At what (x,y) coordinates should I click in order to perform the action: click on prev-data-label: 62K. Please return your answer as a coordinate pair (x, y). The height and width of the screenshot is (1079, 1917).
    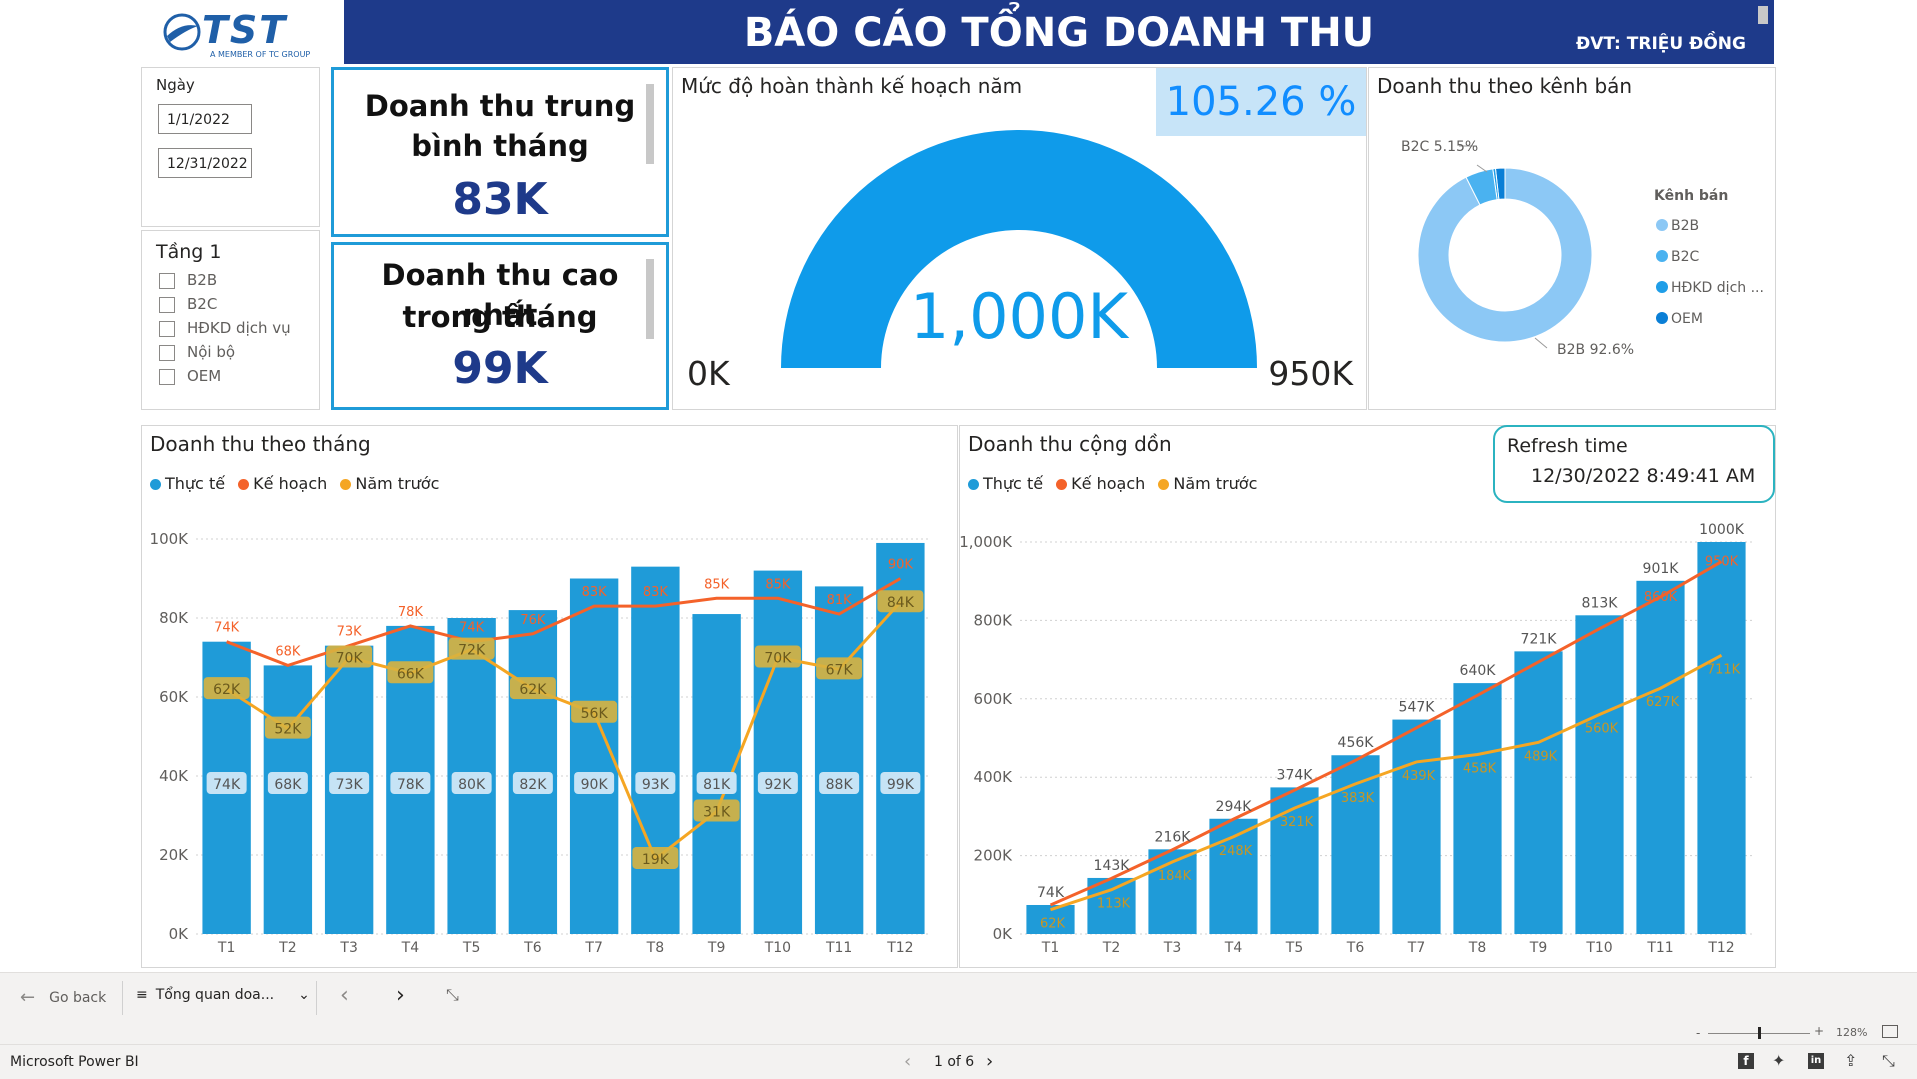
    Looking at the image, I should click on (1053, 924).